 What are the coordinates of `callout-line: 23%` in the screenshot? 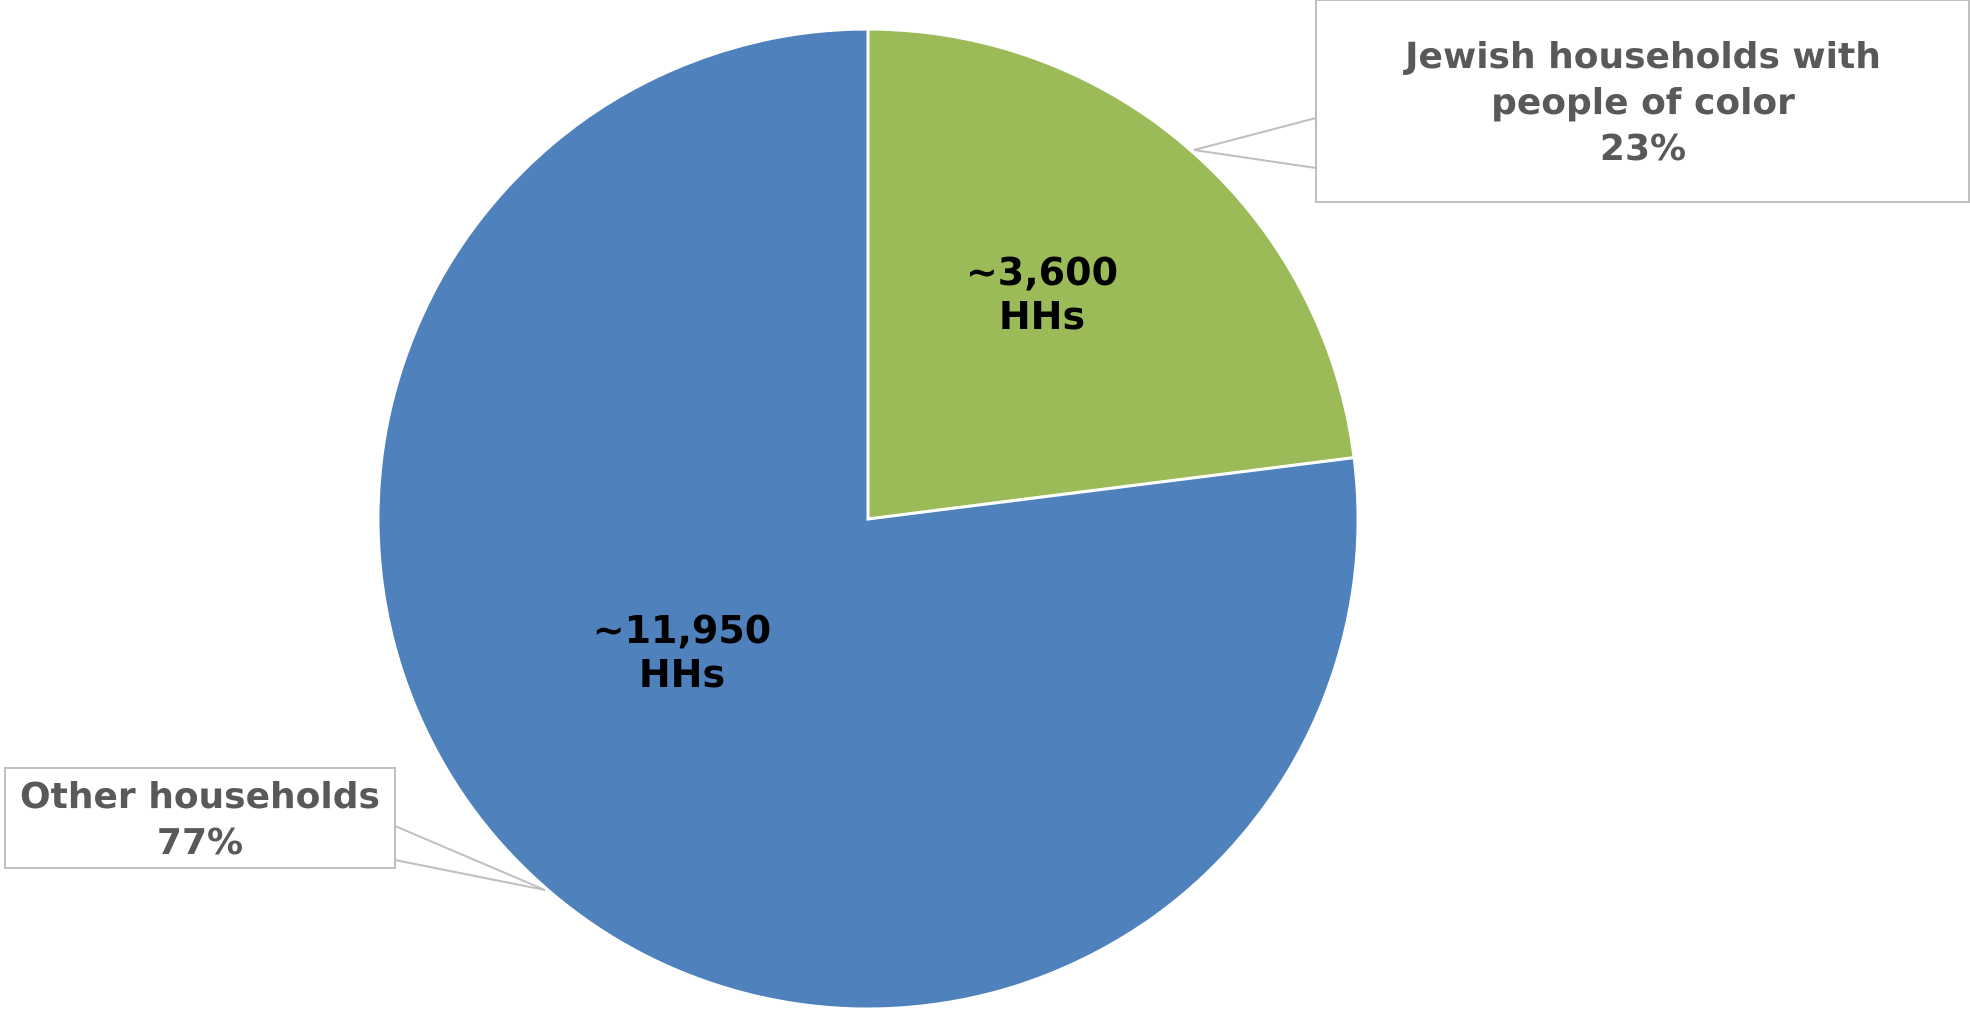 It's located at (1643, 148).